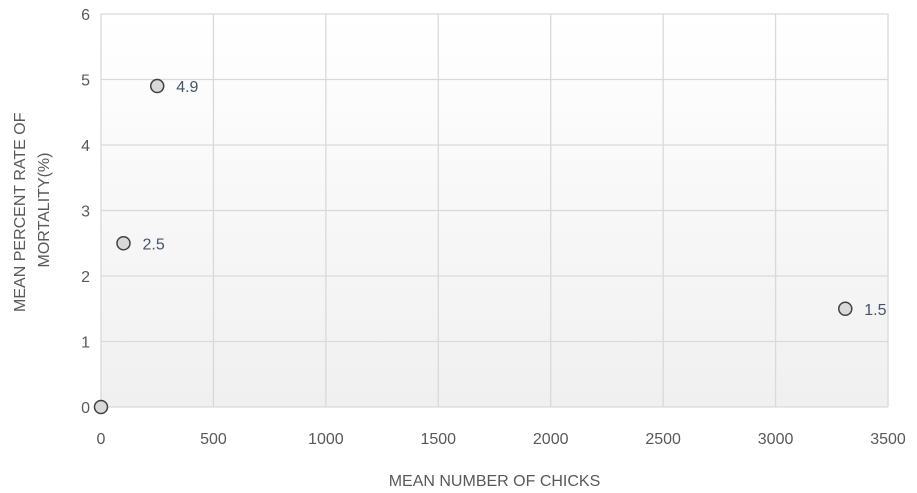 The width and height of the screenshot is (917, 493). What do you see at coordinates (85, 146) in the screenshot?
I see `y-tick-label: 4` at bounding box center [85, 146].